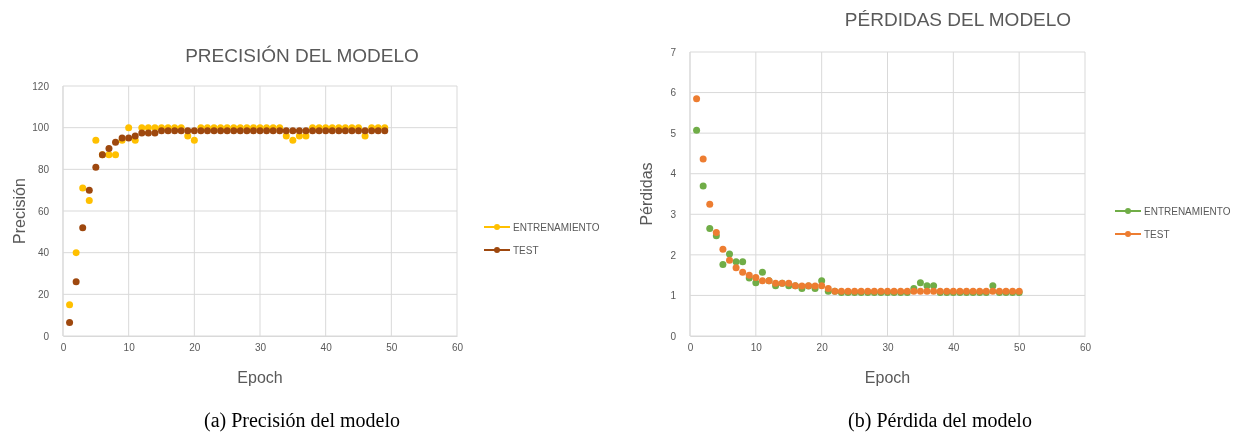  What do you see at coordinates (43, 295) in the screenshot?
I see `y-tick-label: 20` at bounding box center [43, 295].